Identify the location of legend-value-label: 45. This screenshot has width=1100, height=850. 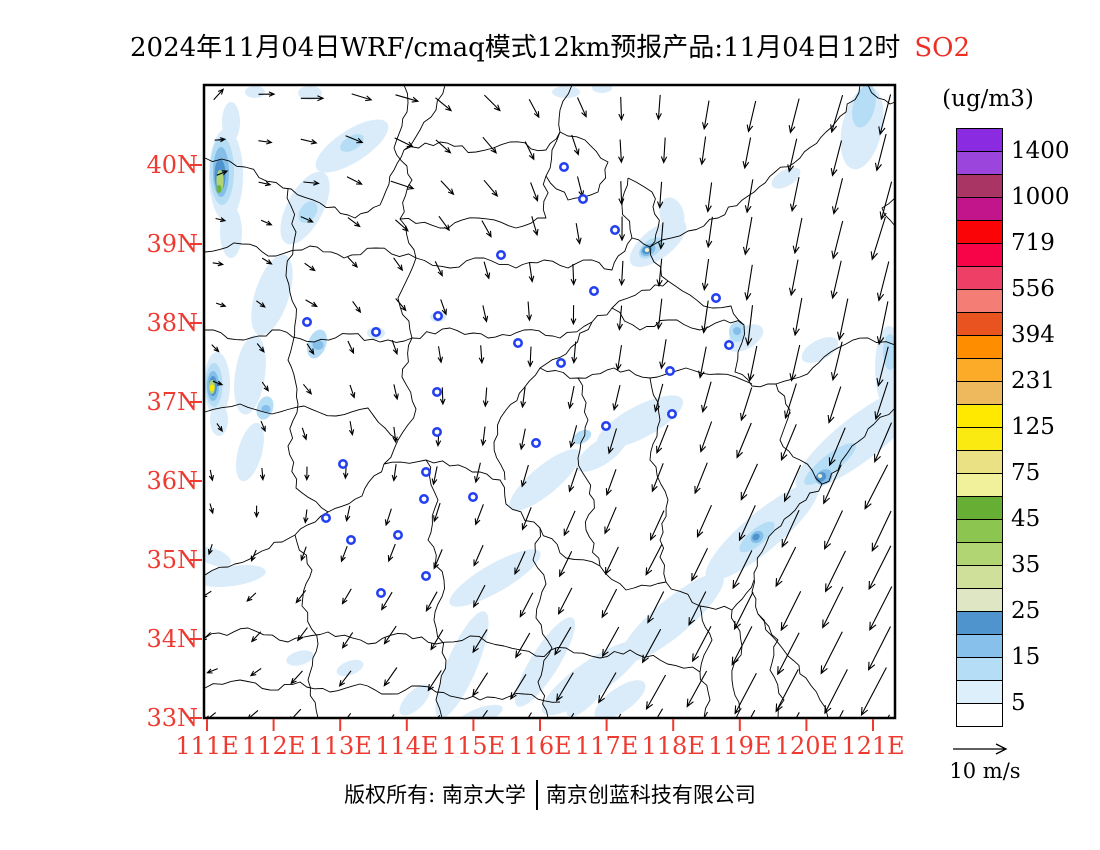
(1026, 519).